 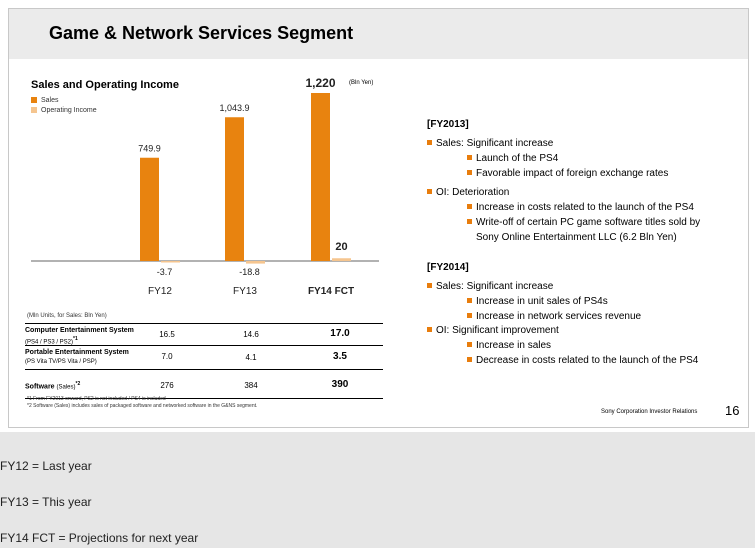 What do you see at coordinates (99, 538) in the screenshot?
I see `note-fy14: FY14 FCT = Projections for next year` at bounding box center [99, 538].